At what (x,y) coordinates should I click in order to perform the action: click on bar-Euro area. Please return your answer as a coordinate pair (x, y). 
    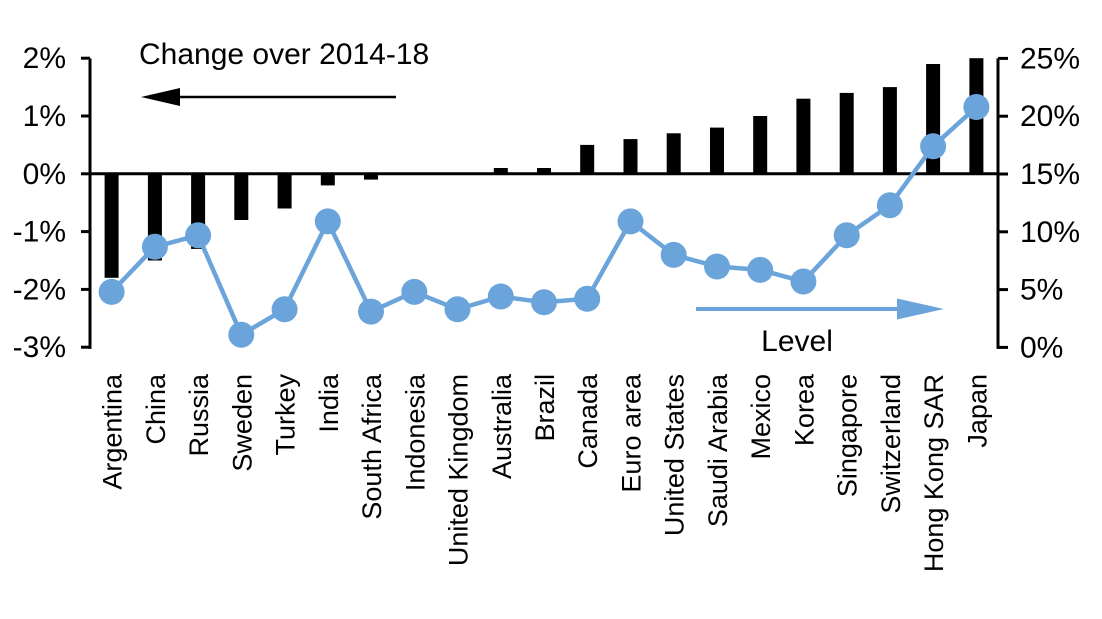
    Looking at the image, I should click on (630, 156).